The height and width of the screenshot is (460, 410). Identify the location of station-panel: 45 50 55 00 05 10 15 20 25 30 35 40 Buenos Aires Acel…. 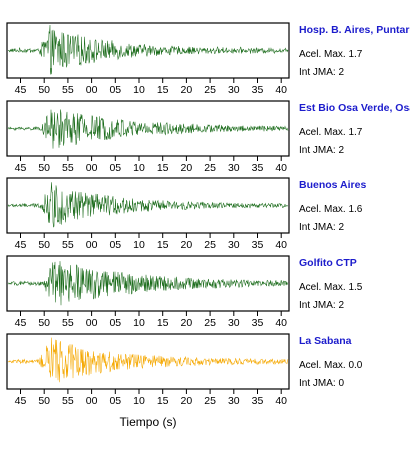
(186, 214).